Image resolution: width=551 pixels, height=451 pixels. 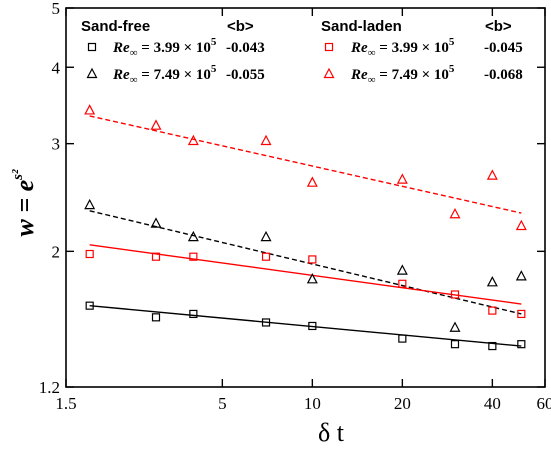 What do you see at coordinates (503, 75) in the screenshot?
I see `legend-b-value: -0.068` at bounding box center [503, 75].